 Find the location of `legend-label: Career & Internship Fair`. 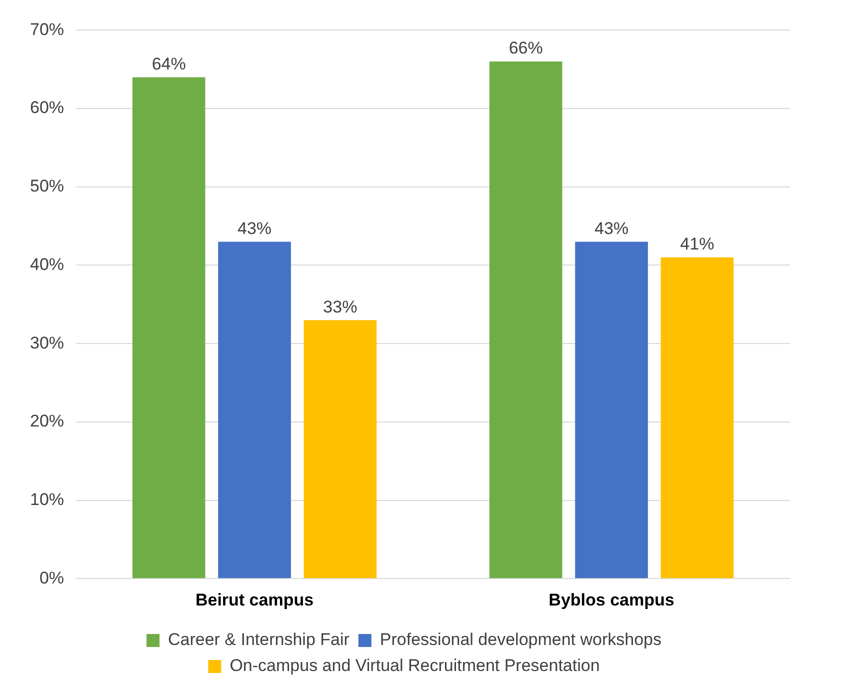

legend-label: Career & Internship Fair is located at coordinates (259, 640).